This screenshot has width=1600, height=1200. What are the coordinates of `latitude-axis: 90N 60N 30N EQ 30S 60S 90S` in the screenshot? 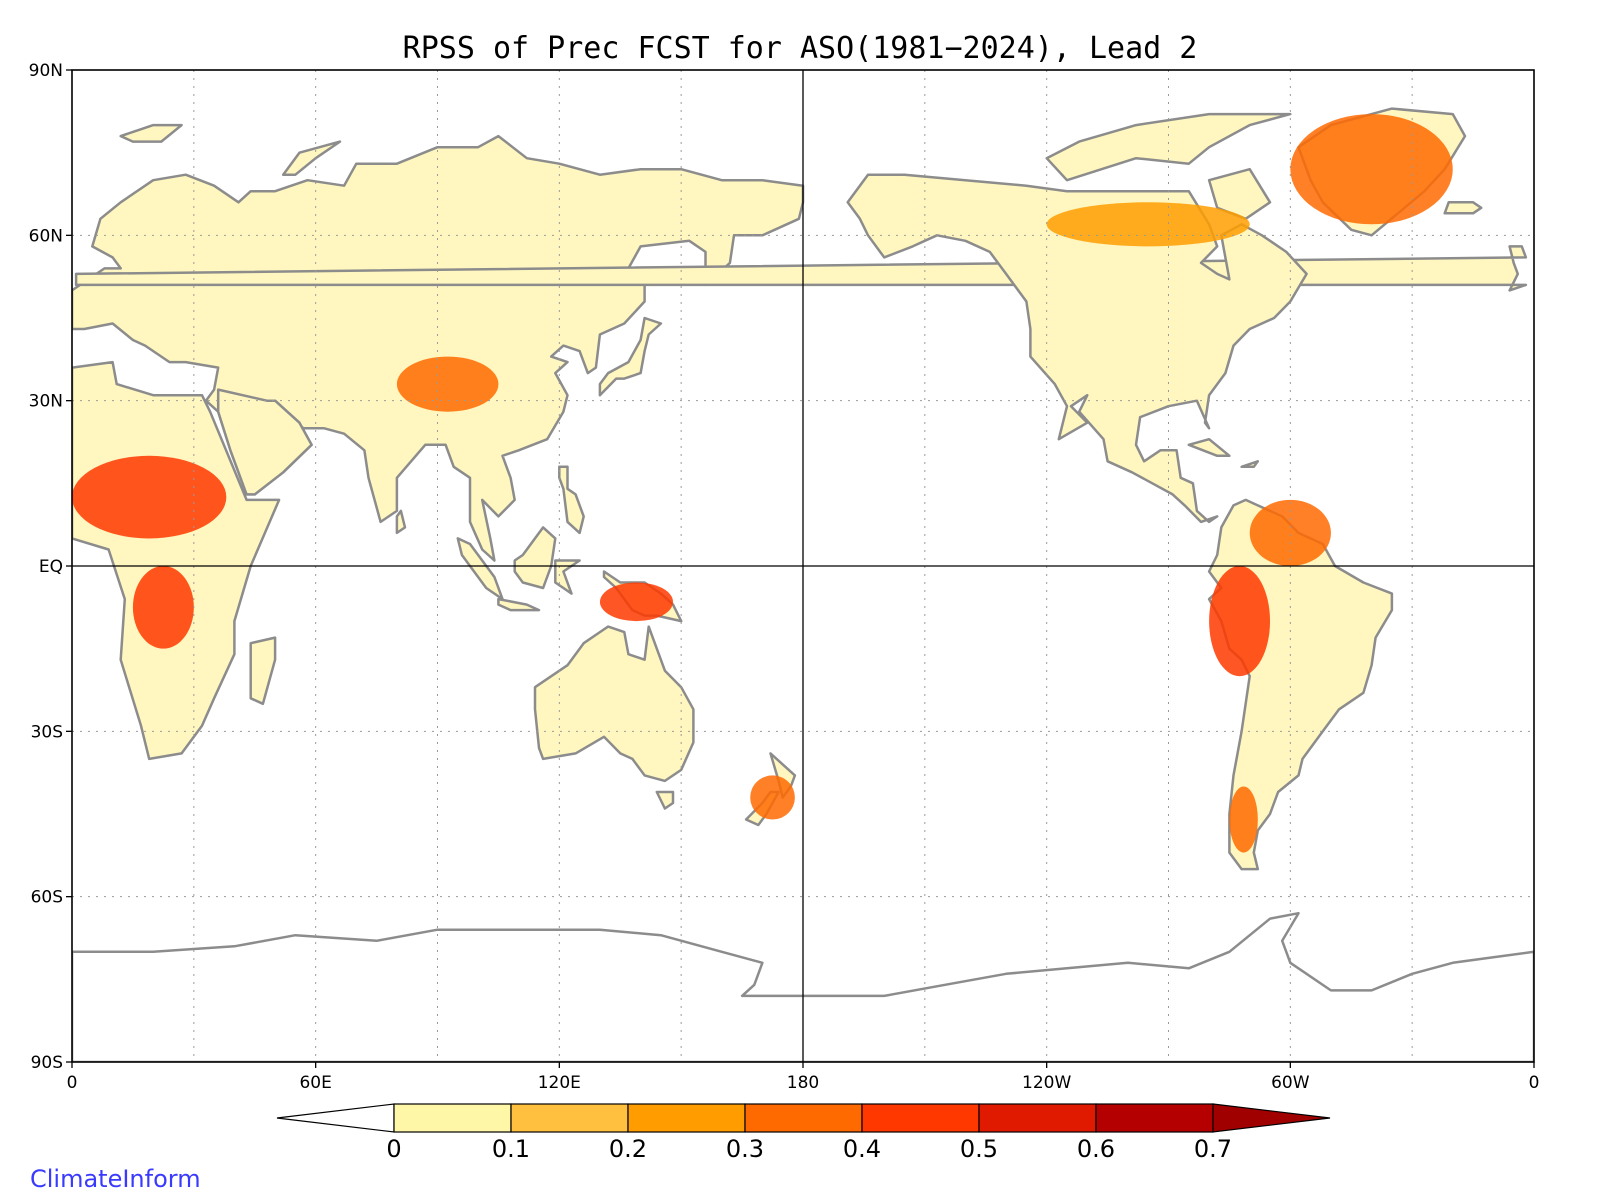 It's located at (50, 567).